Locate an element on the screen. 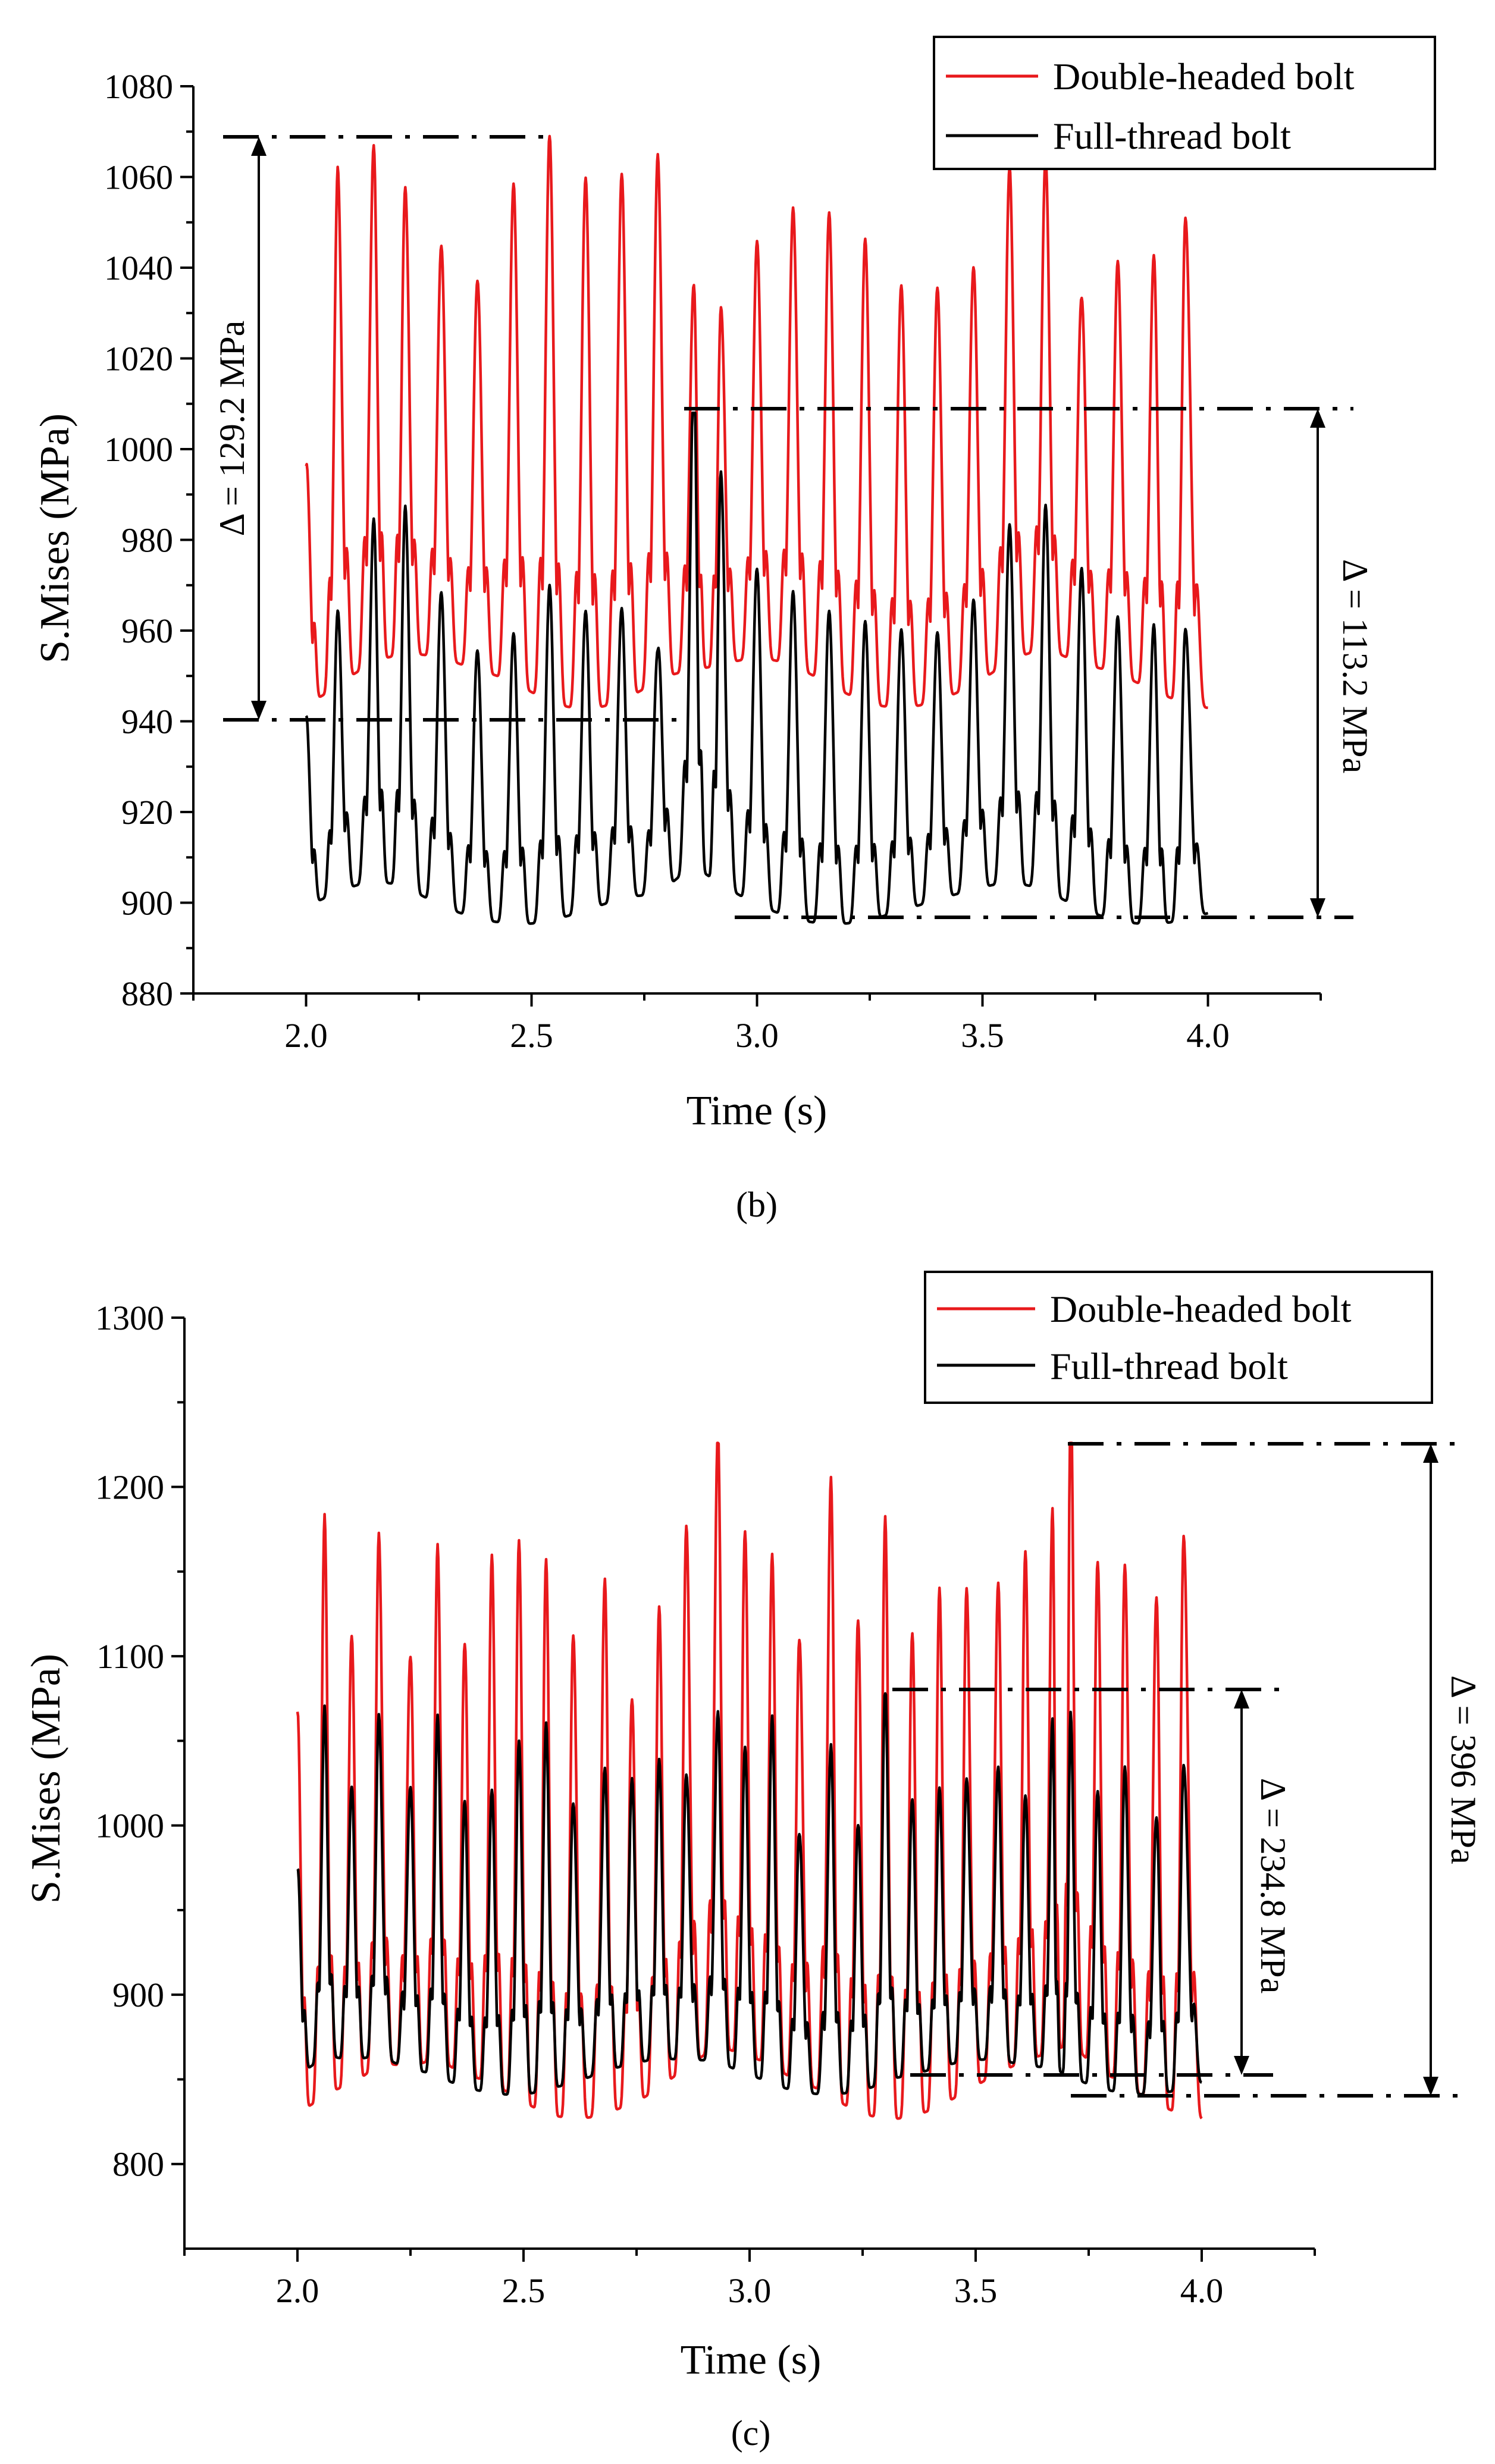 The height and width of the screenshot is (2464, 1495). annotation-text: Δ = 396 MPa is located at coordinates (1463, 1769).